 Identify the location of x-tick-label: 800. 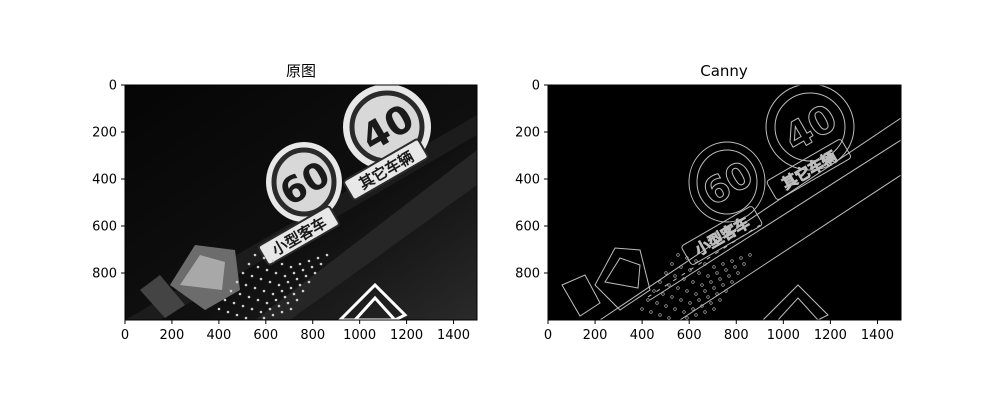
(736, 335).